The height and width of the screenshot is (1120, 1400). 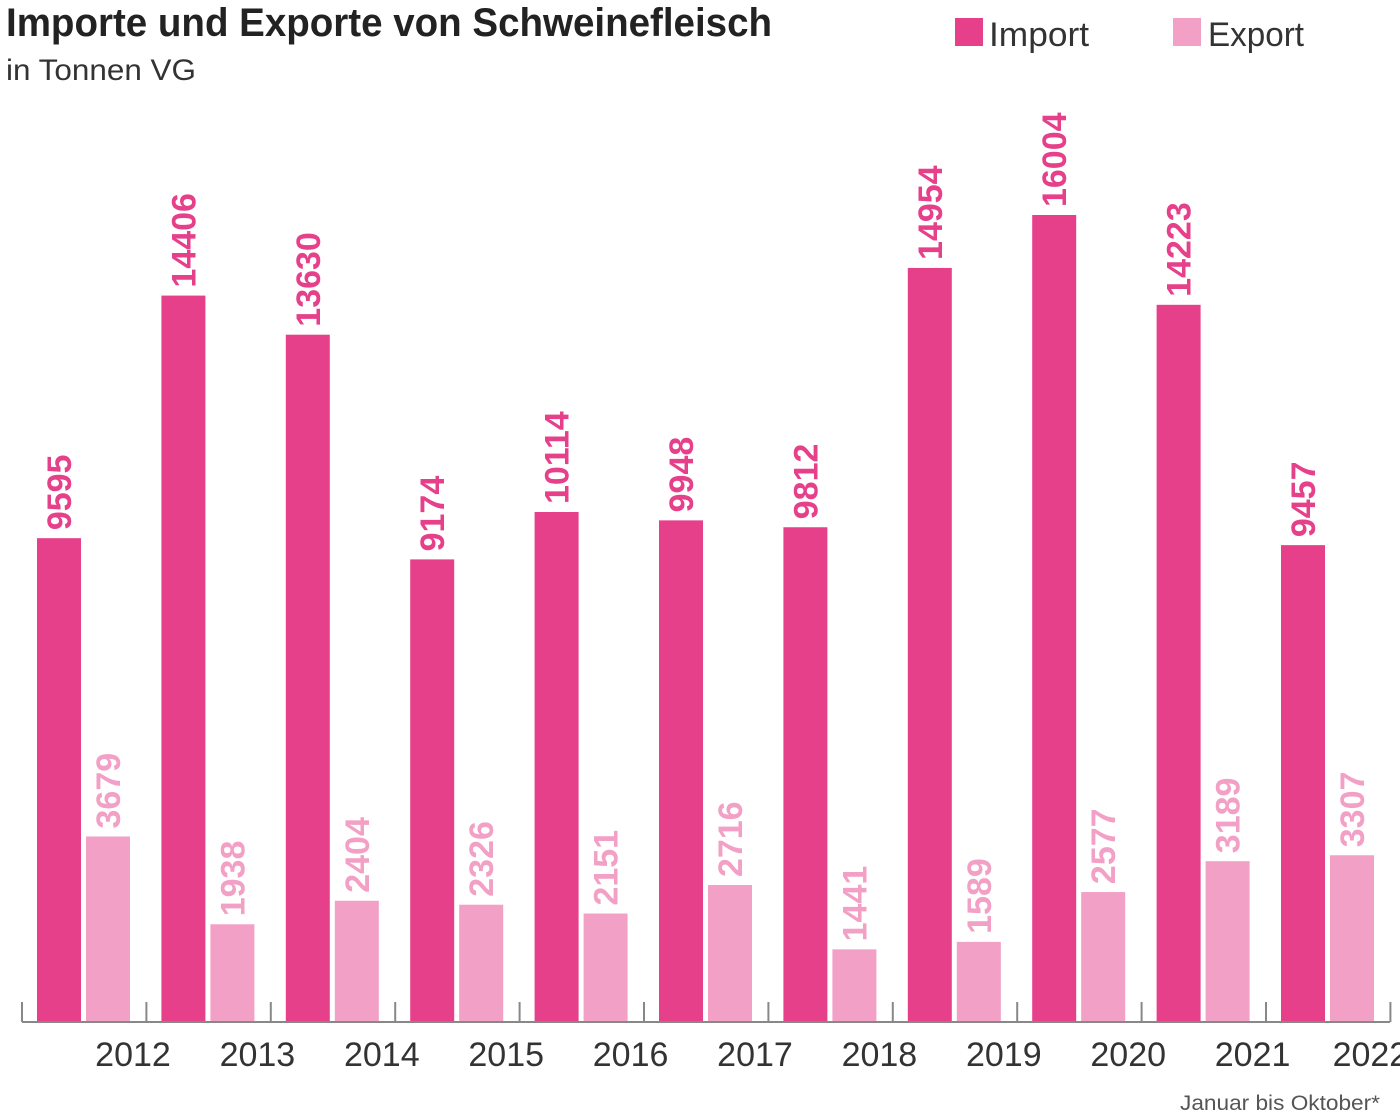 What do you see at coordinates (1366, 1055) in the screenshot?
I see `x-tick-label: 2022*` at bounding box center [1366, 1055].